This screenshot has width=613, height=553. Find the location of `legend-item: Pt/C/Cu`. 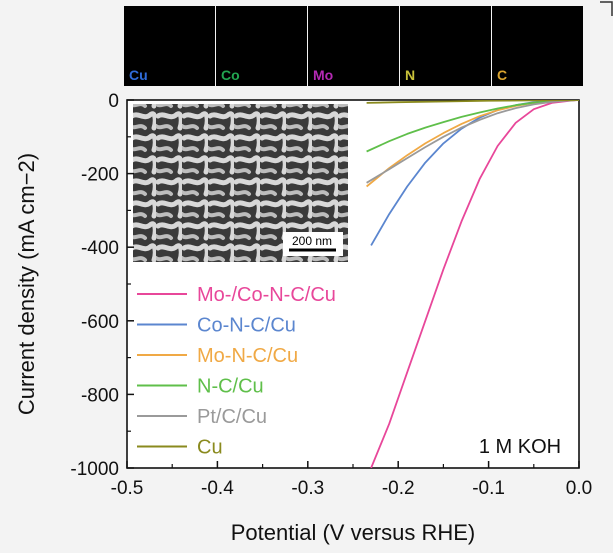

legend-item: Pt/C/Cu is located at coordinates (202, 417).